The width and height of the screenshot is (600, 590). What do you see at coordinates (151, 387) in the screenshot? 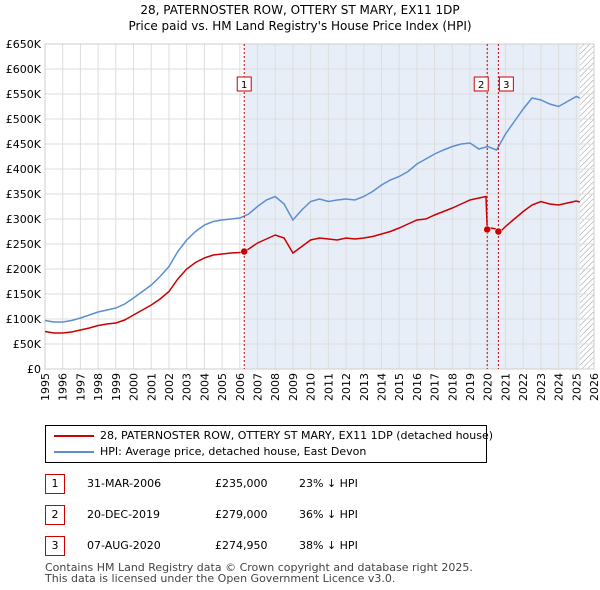
I see `x-tick-label: 2001` at bounding box center [151, 387].